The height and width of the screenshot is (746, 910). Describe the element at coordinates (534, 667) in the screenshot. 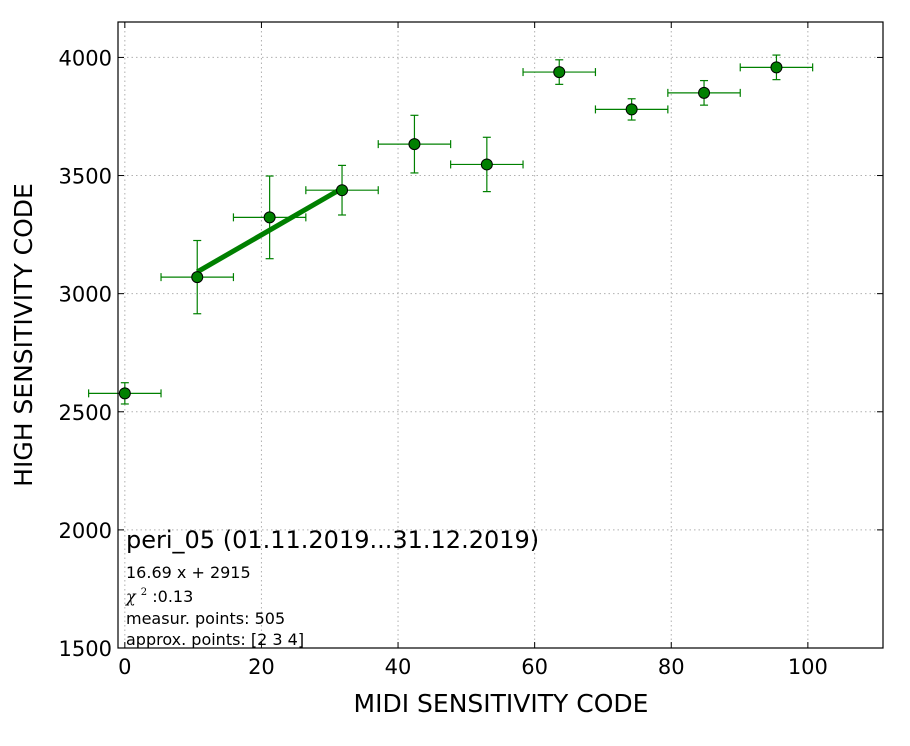

I see `x-tick-label: 60` at that location.